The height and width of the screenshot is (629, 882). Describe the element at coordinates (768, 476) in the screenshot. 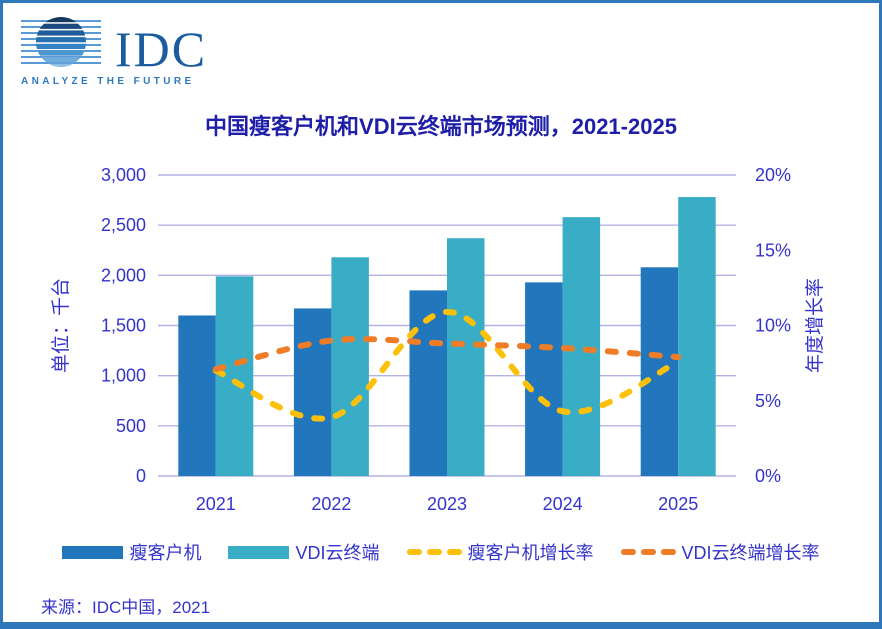

I see `right-axis-tick-label: 0%` at that location.